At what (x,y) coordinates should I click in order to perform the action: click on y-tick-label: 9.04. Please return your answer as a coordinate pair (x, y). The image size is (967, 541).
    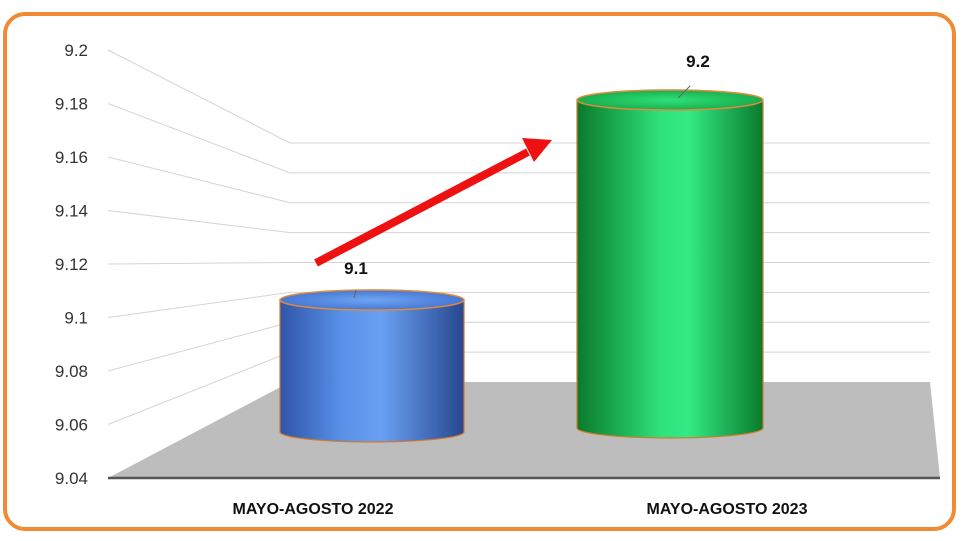
    Looking at the image, I should click on (71, 478).